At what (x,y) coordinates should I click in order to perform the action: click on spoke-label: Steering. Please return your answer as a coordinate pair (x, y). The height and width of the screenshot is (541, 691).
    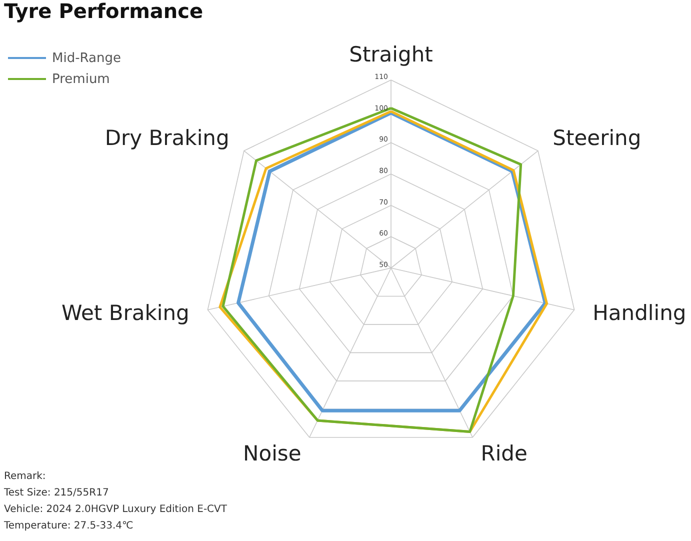
    Looking at the image, I should click on (597, 138).